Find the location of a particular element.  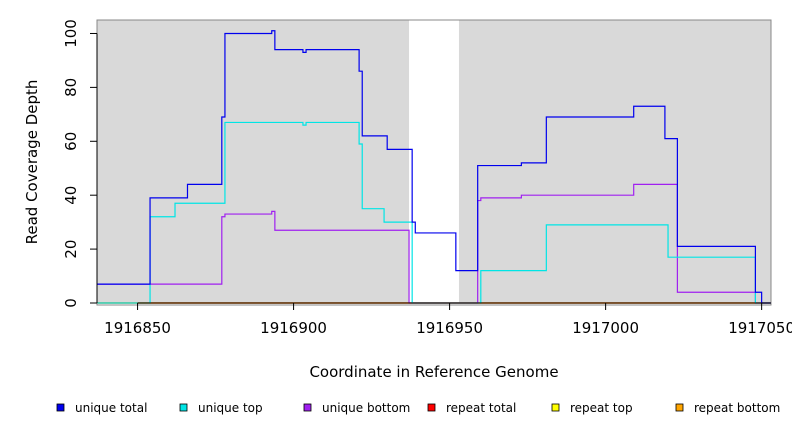

x-tick-label: 1916850 is located at coordinates (137, 328).